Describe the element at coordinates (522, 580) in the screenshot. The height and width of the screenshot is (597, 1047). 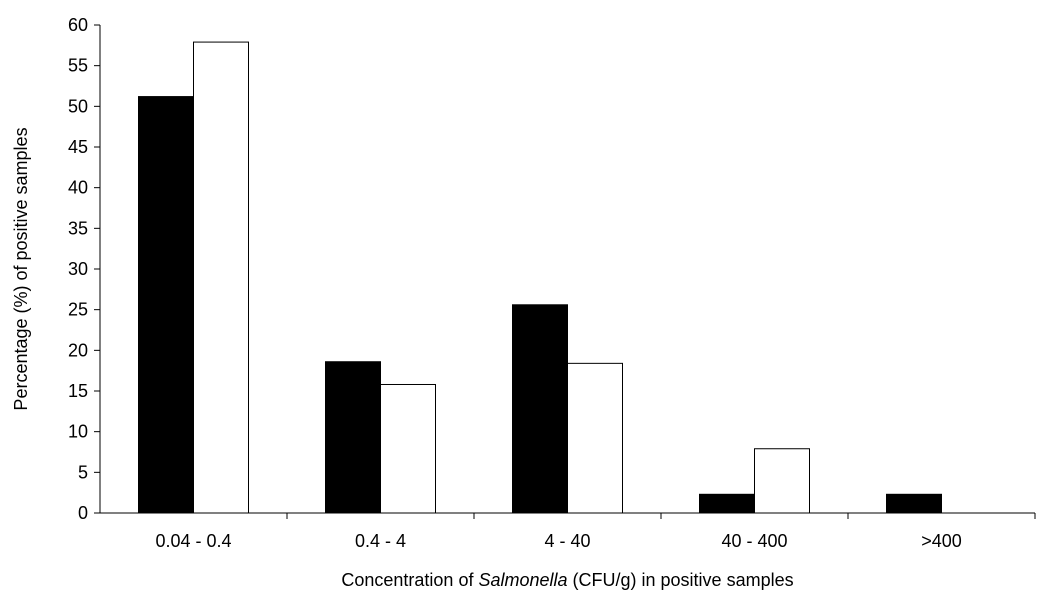
I see `x-axis-label-part: Salmonella` at that location.